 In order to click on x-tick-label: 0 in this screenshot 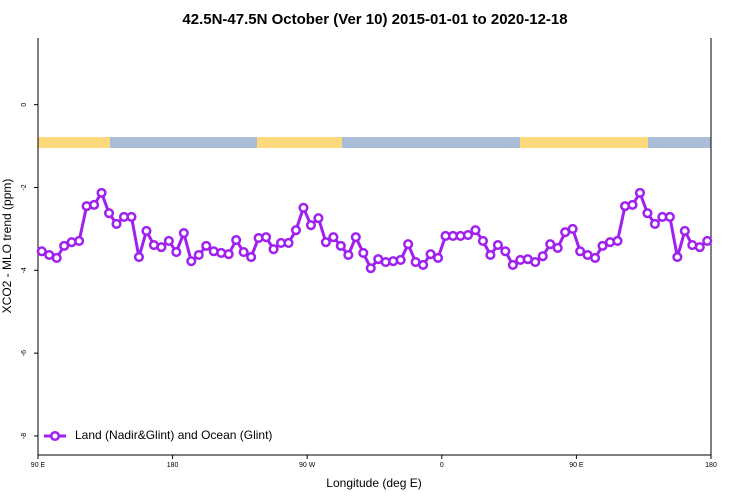, I will do `click(442, 465)`.